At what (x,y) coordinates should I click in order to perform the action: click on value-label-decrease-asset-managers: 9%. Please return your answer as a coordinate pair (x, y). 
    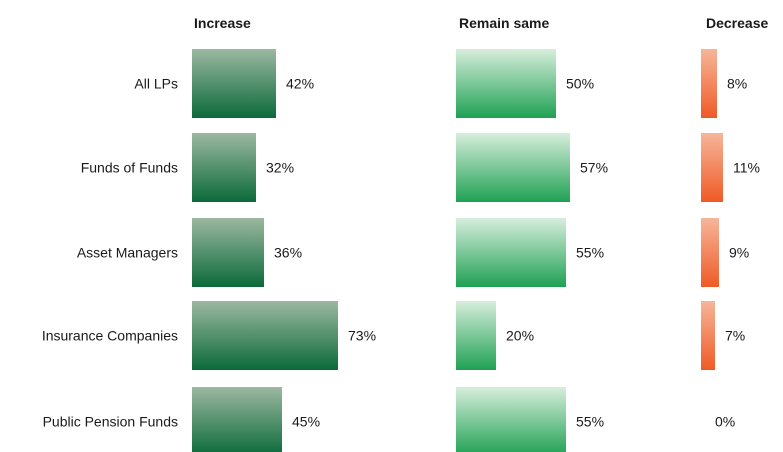
    Looking at the image, I should click on (739, 253).